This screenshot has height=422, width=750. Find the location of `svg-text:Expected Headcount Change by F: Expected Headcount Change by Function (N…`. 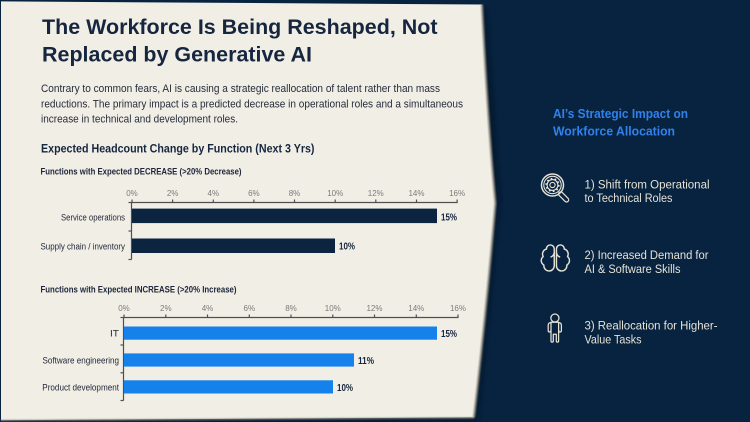

svg-text:Expected Headcount Change by F: Expected Headcount Change by Function (N… is located at coordinates (178, 148).